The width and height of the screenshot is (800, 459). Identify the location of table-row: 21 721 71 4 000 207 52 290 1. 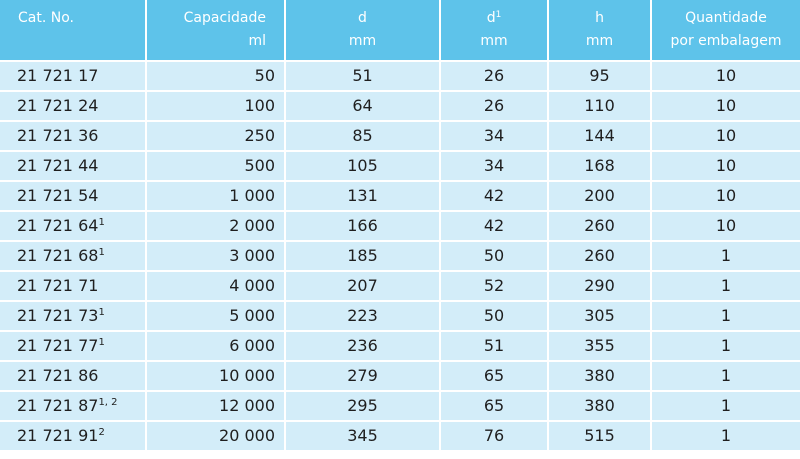
(400, 287).